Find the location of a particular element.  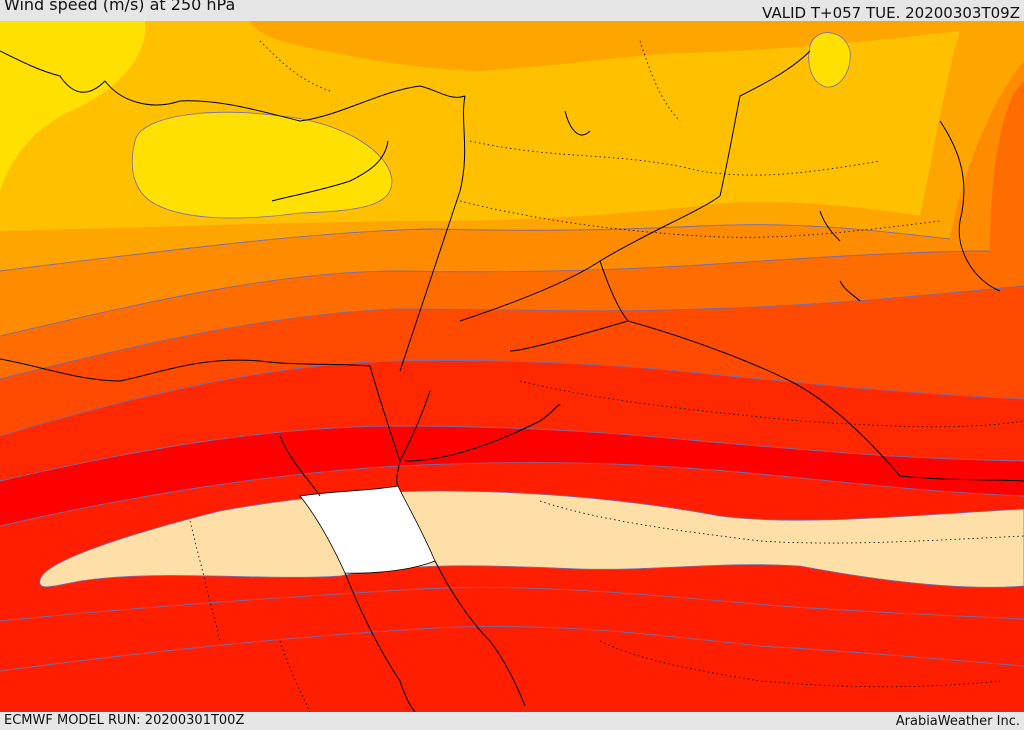

band-yellow-cyprus is located at coordinates (262, 165).